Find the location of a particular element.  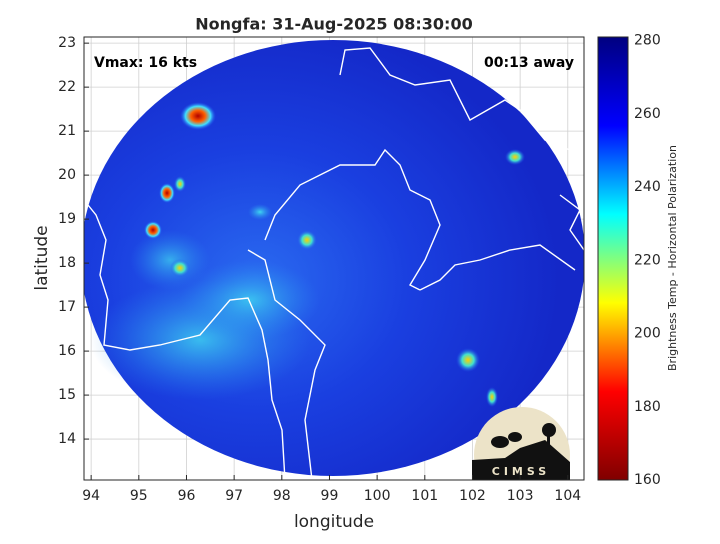

logo-text: CIMSS is located at coordinates (521, 471).